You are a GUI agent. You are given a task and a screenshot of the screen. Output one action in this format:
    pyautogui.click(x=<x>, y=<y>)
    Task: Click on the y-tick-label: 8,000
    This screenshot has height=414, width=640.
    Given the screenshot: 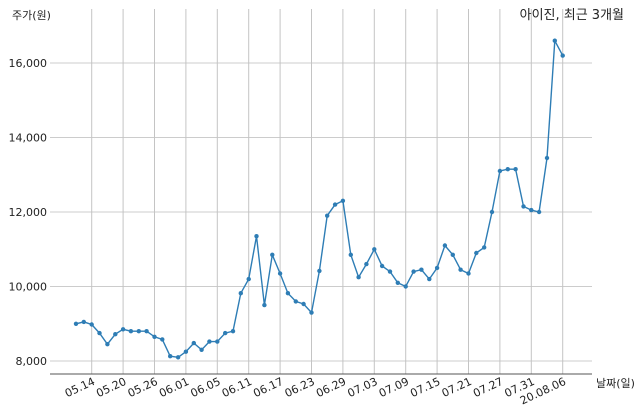 What is the action you would take?
    pyautogui.click(x=32, y=361)
    